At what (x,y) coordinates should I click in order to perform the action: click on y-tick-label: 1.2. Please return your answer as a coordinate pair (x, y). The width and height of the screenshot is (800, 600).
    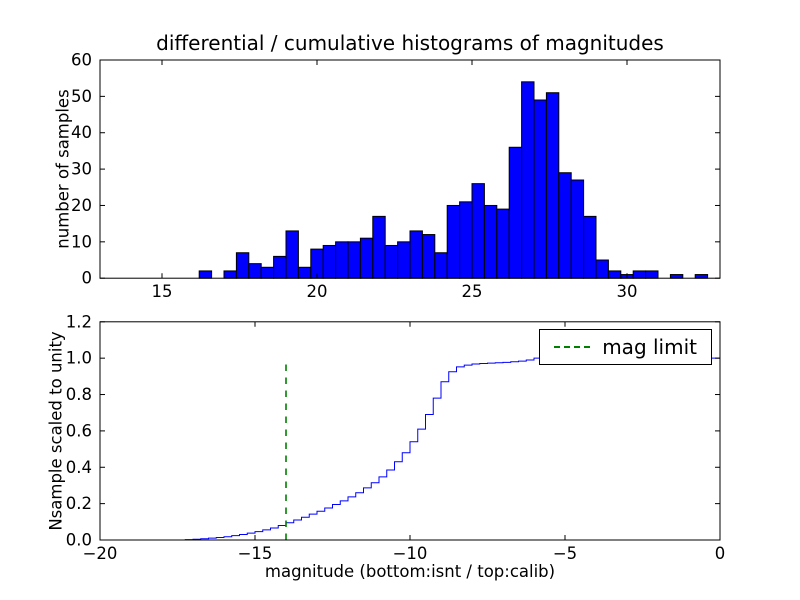
    Looking at the image, I should click on (79, 321).